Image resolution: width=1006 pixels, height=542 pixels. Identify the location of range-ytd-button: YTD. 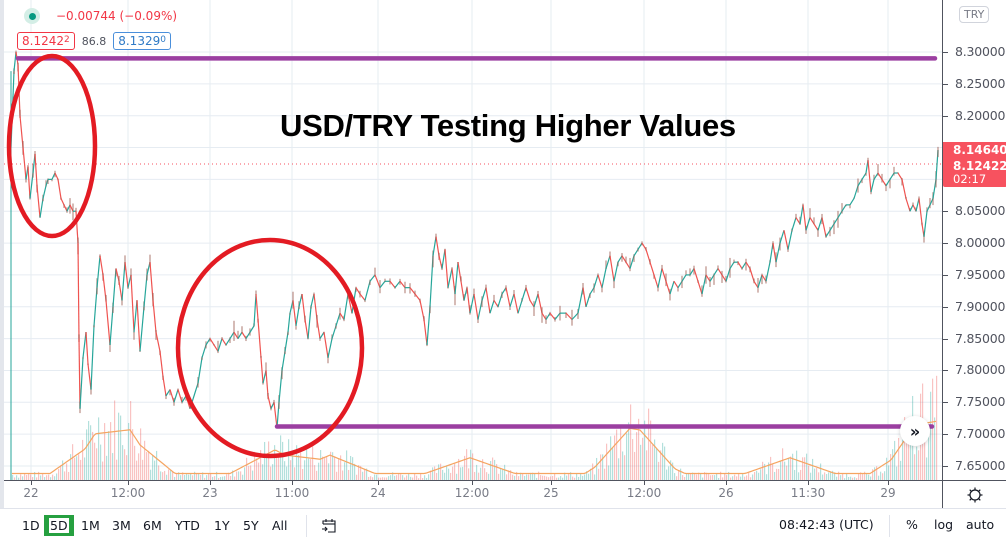
(187, 525).